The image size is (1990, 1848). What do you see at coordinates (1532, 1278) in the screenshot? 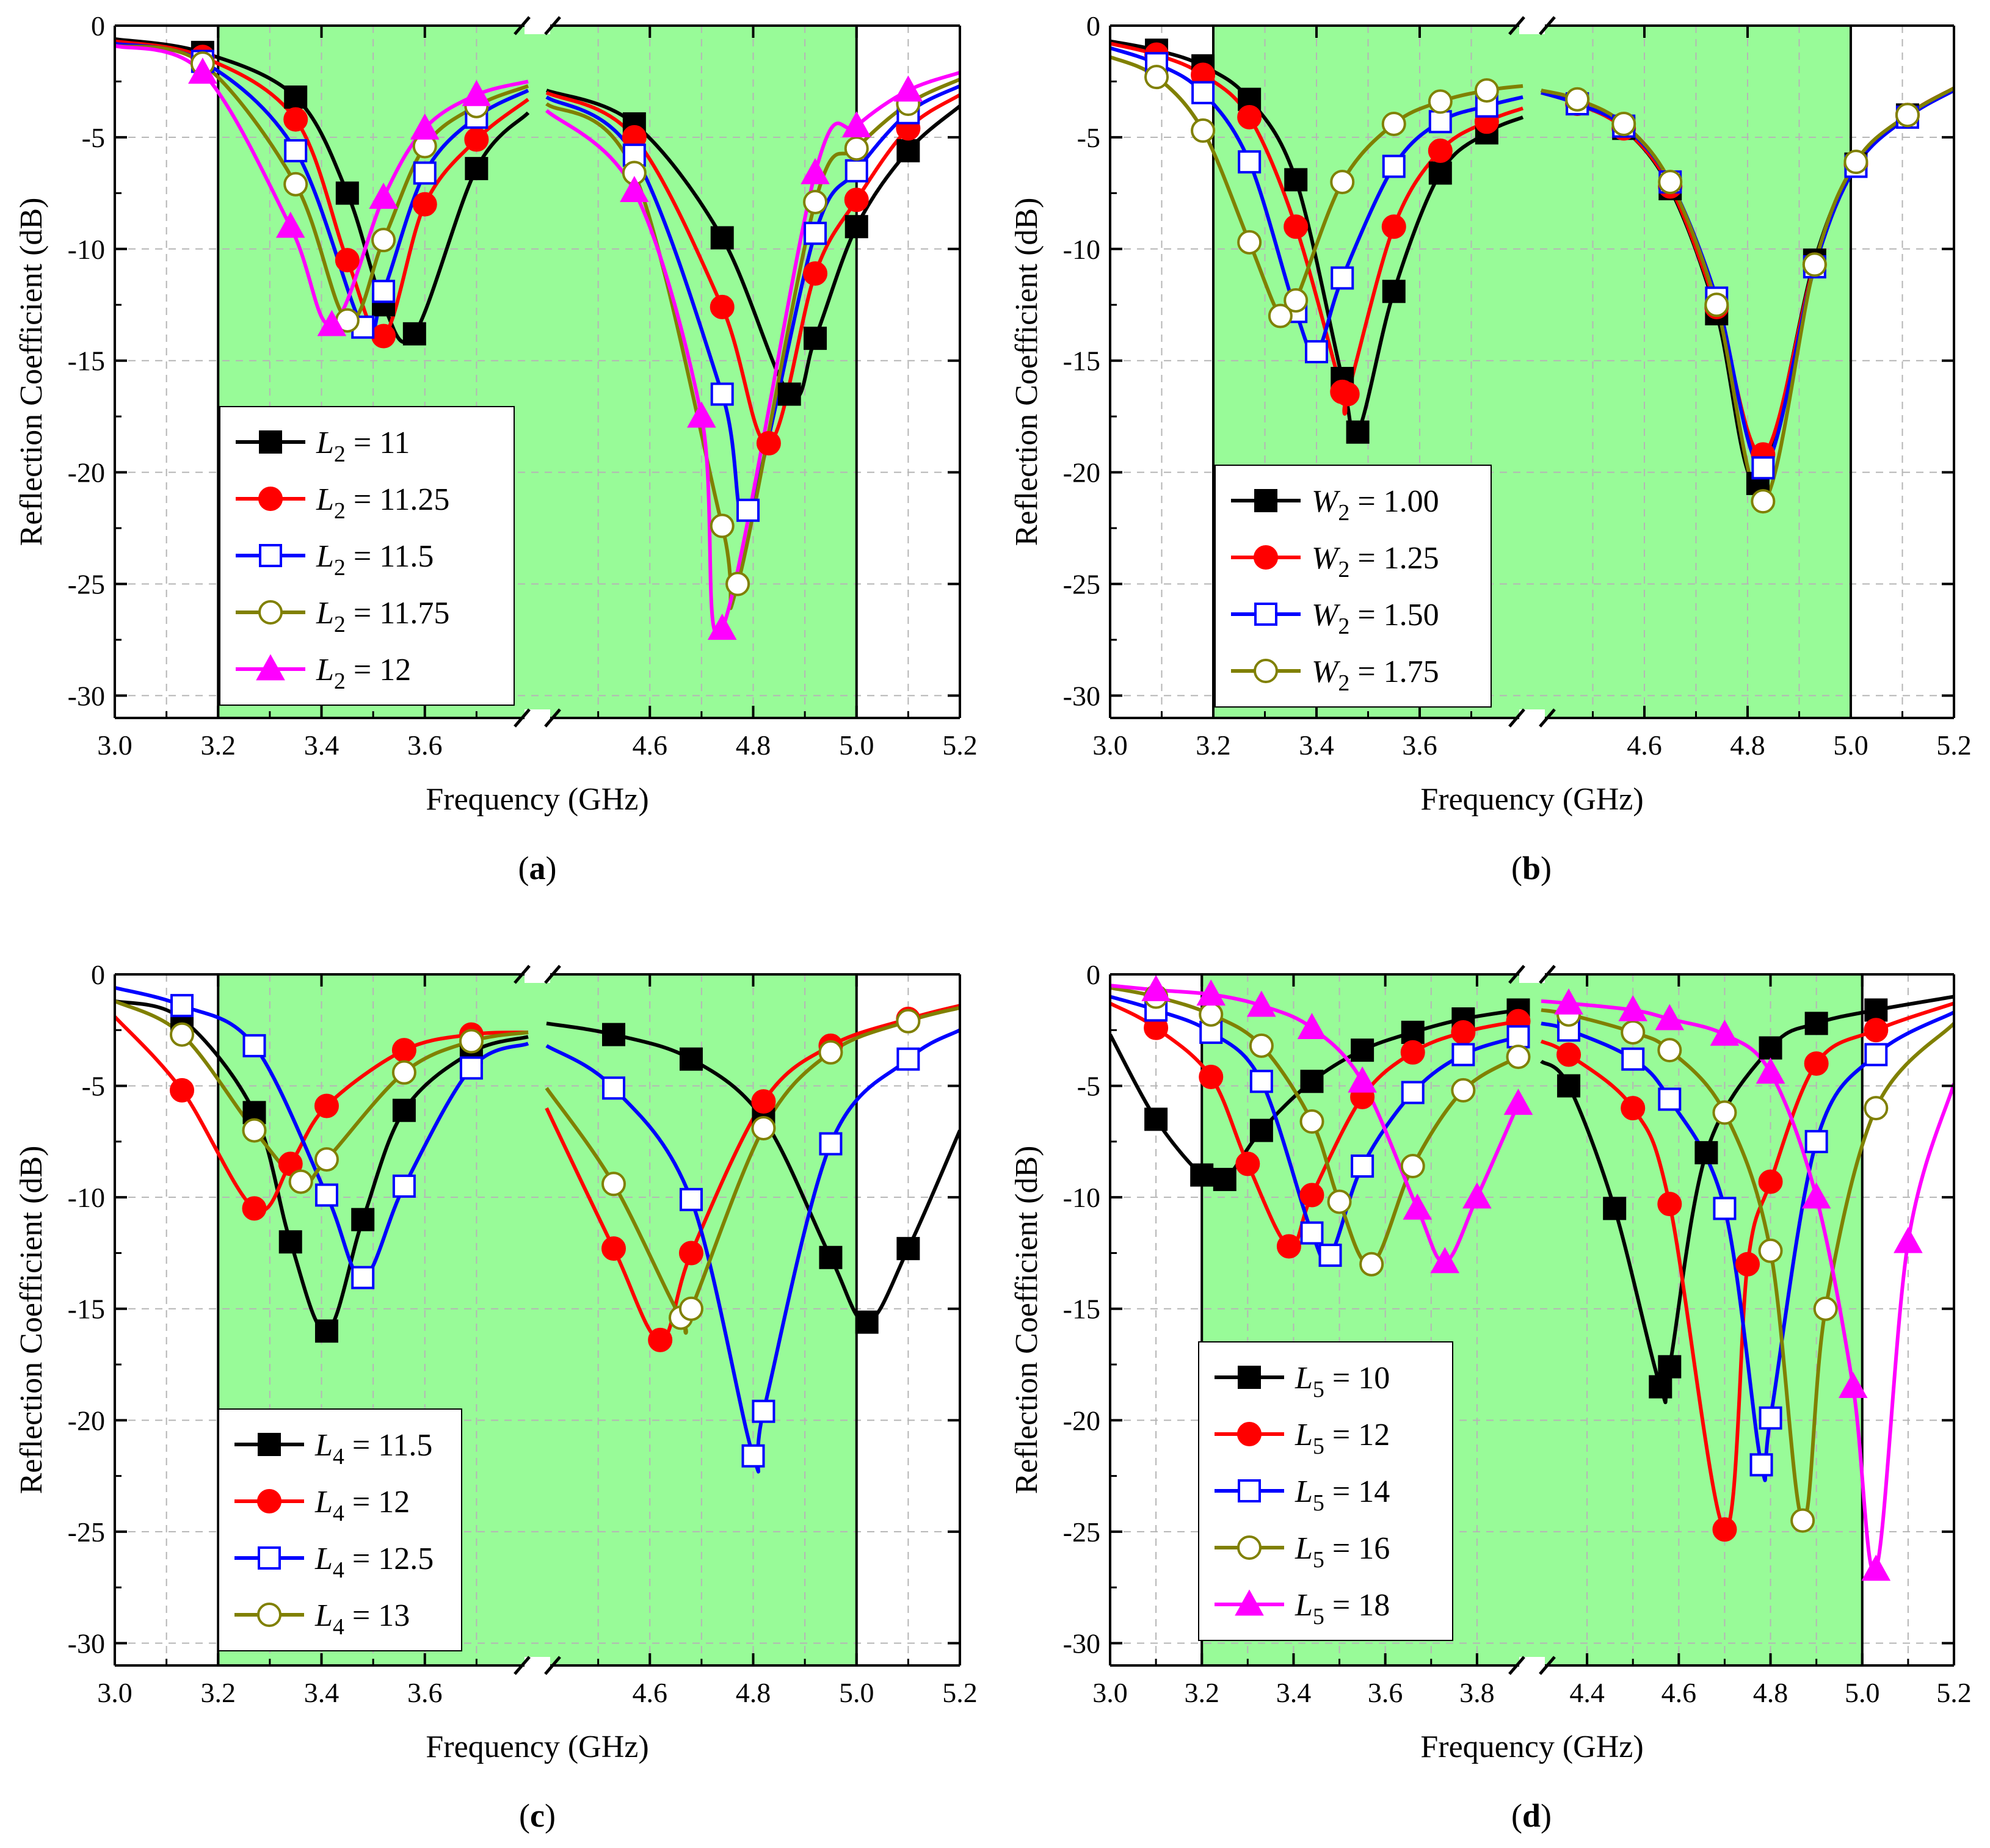
I see `series-group` at bounding box center [1532, 1278].